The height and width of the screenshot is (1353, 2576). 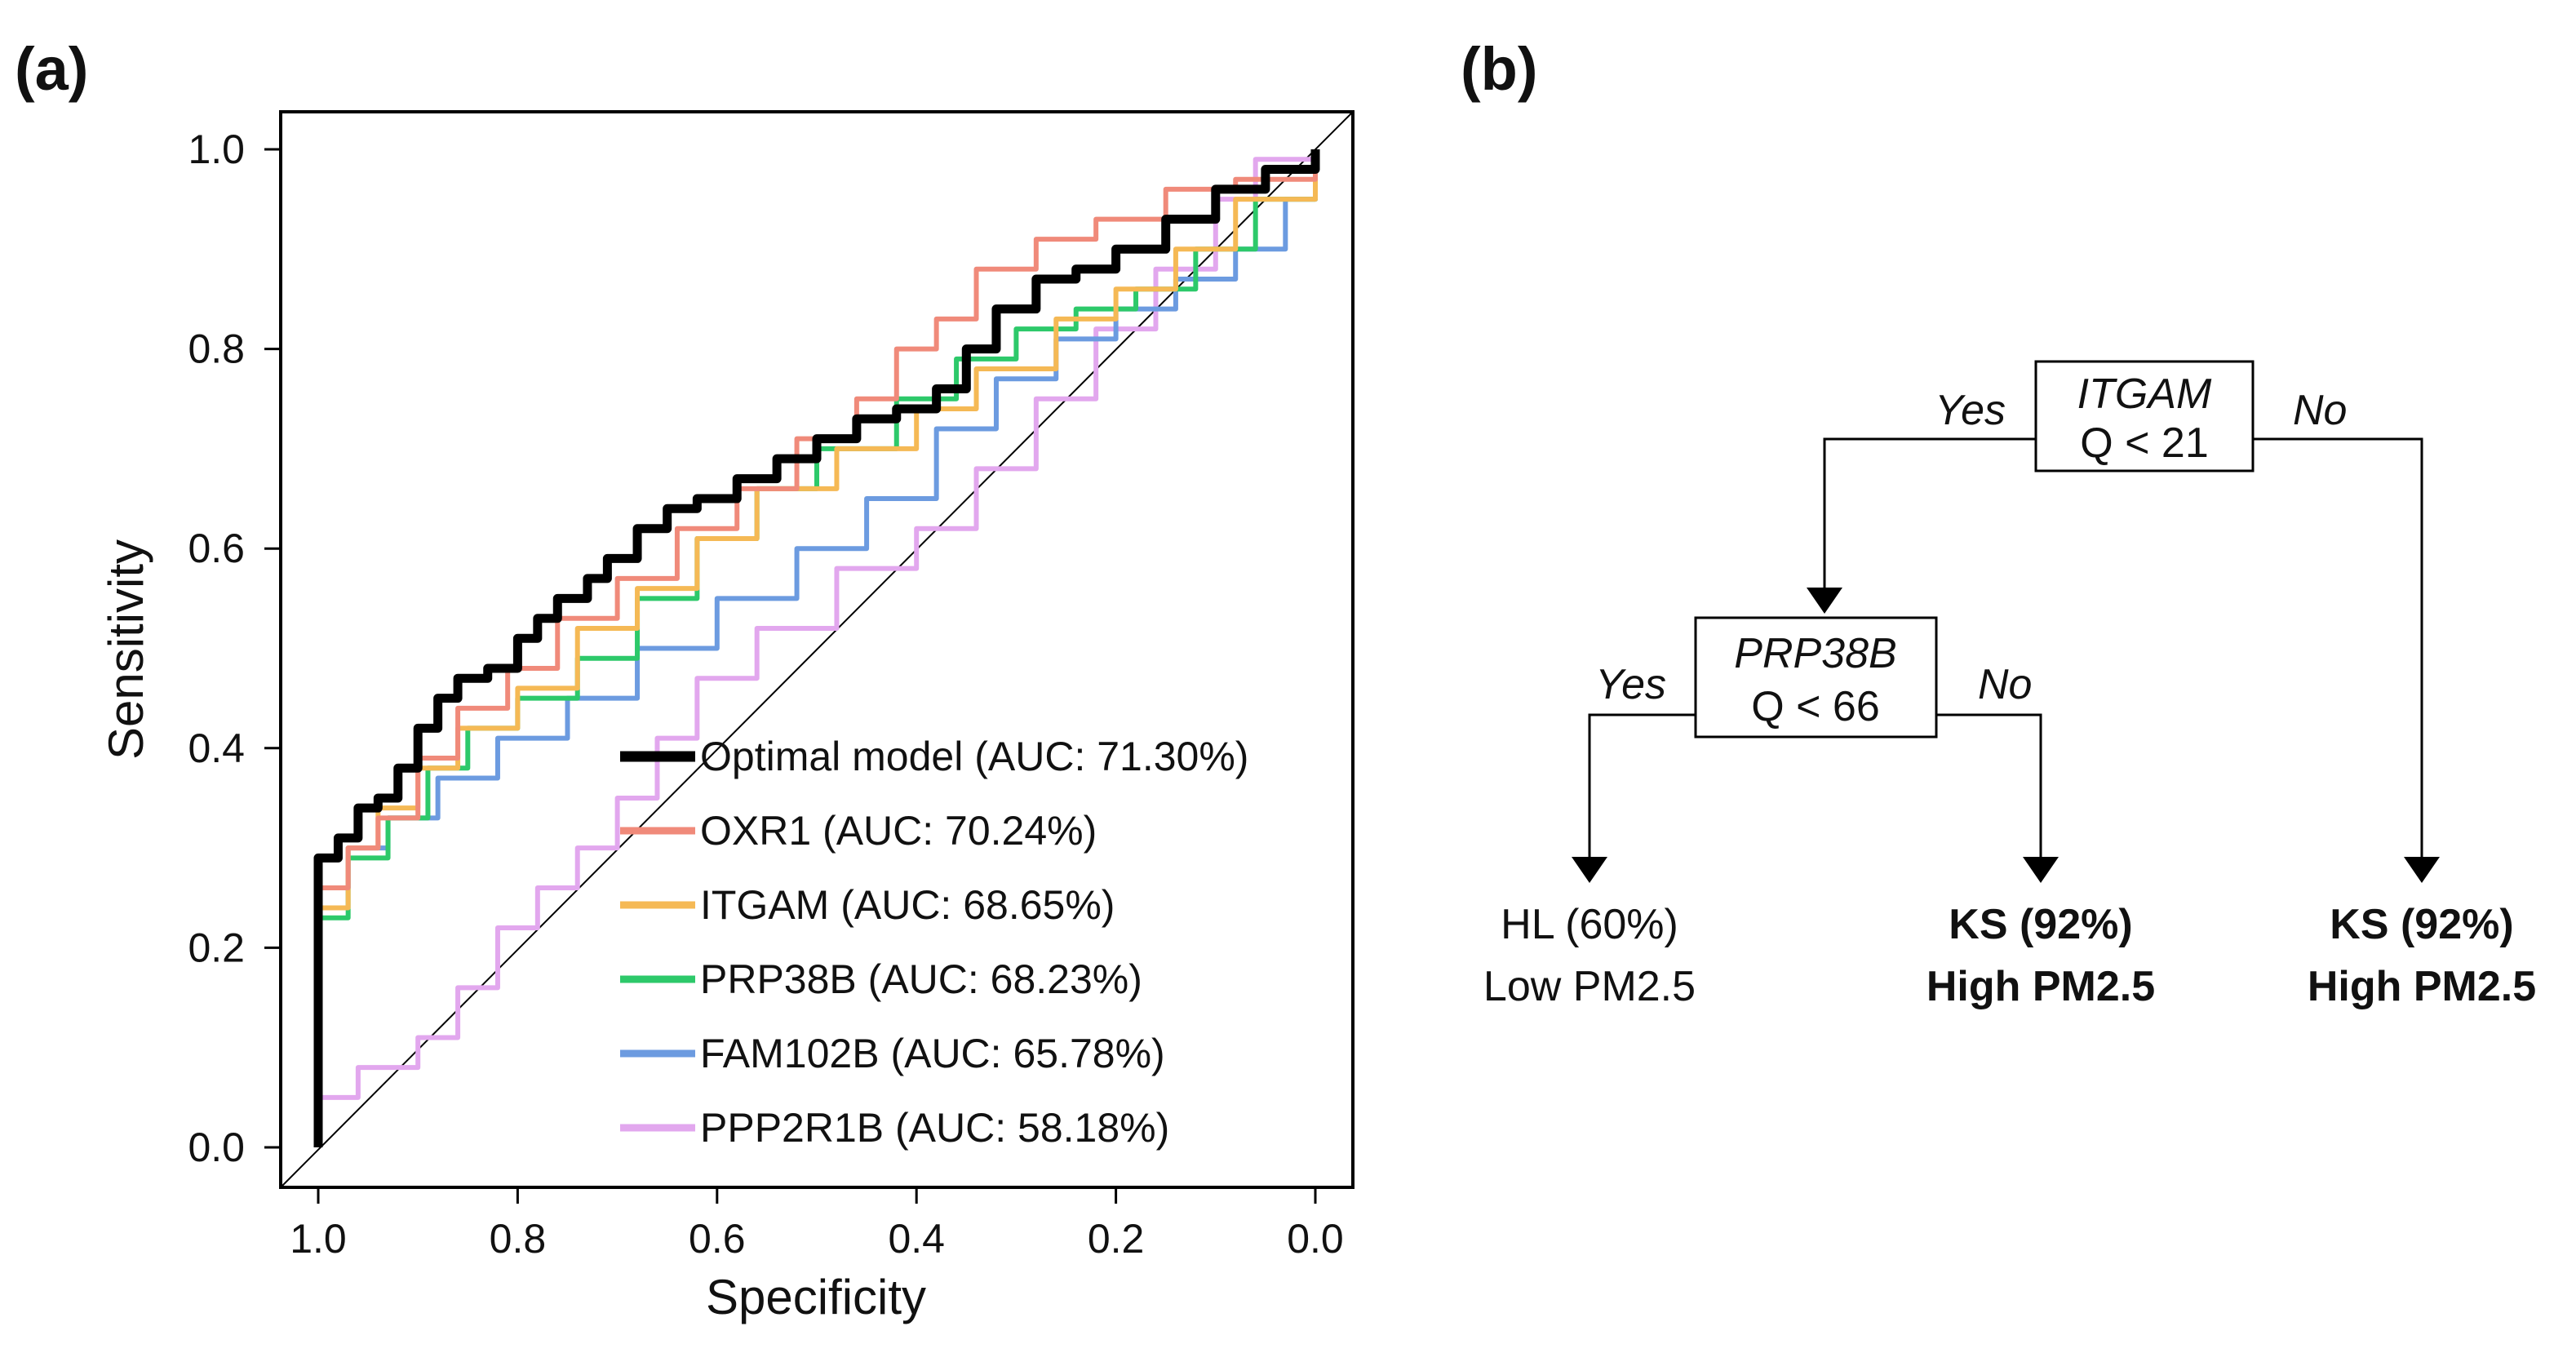 I want to click on root-no-arrowhead, so click(x=2422, y=870).